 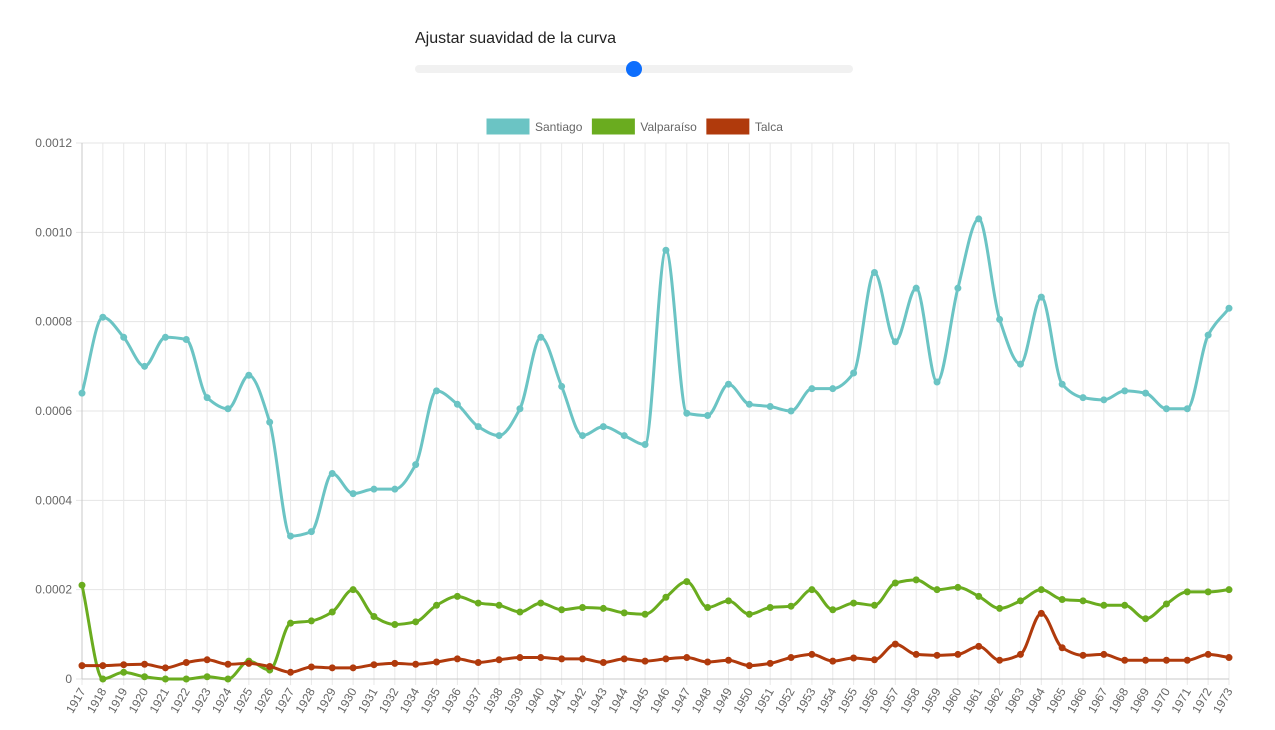 I want to click on x-tick-label: 1939, so click(x=514, y=700).